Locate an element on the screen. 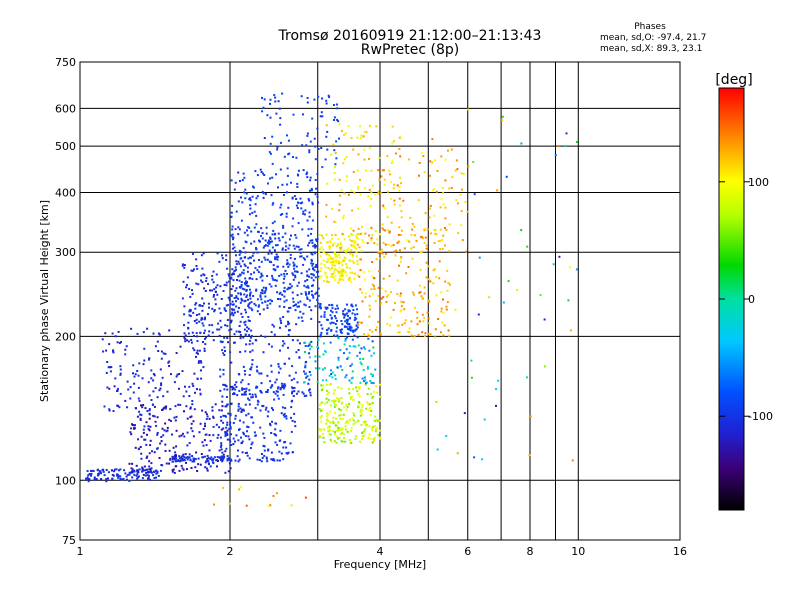 Image resolution: width=800 pixels, height=600 pixels. colorbar-label: [deg] is located at coordinates (733, 80).